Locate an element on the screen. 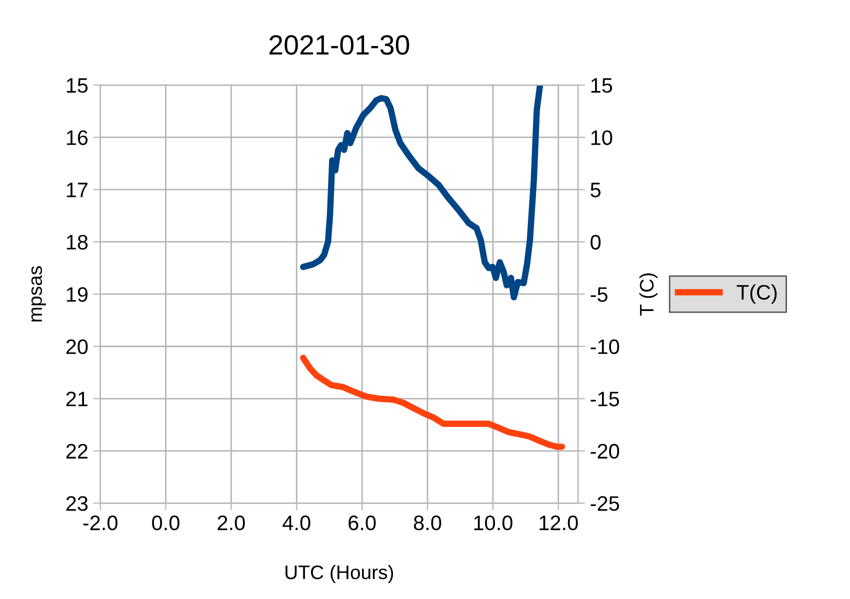  y2-tick-label: -5 is located at coordinates (599, 294).